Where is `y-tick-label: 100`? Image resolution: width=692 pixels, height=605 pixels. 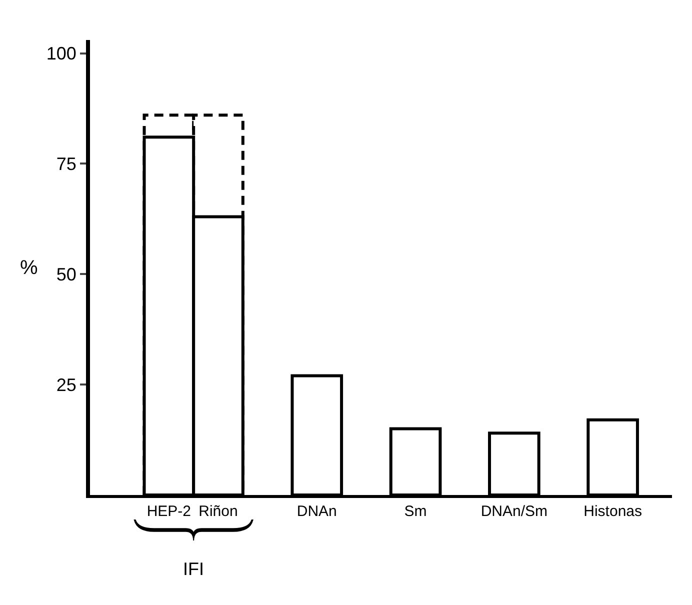
y-tick-label: 100 is located at coordinates (61, 54).